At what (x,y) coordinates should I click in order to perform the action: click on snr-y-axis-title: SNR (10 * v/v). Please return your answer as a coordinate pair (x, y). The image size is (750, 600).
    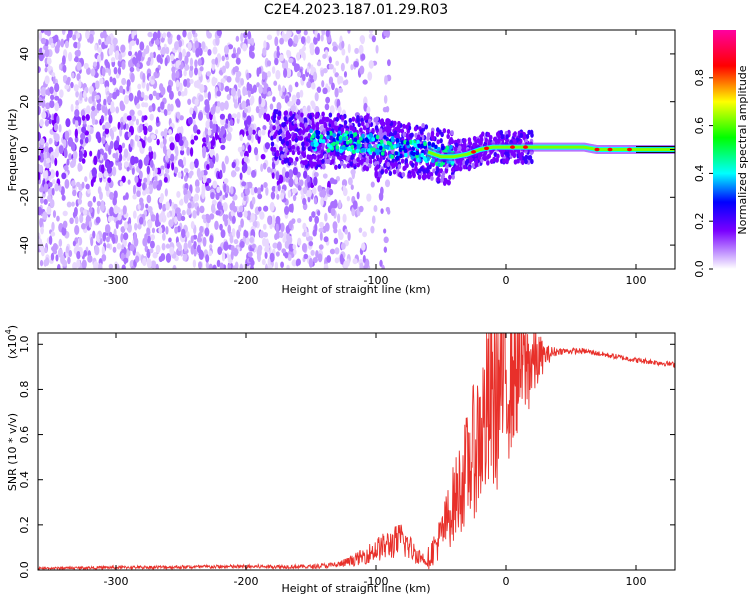
    Looking at the image, I should click on (12, 452).